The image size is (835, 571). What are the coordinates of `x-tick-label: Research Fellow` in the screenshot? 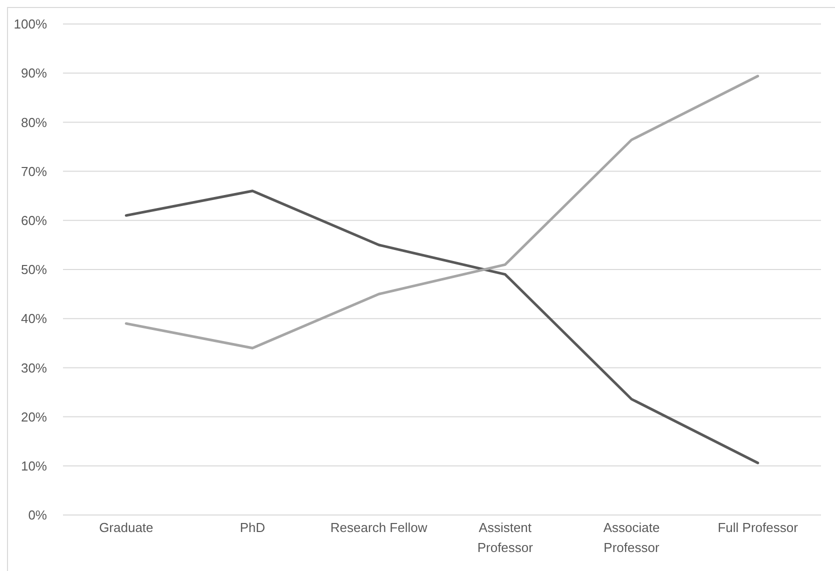 It's located at (379, 528).